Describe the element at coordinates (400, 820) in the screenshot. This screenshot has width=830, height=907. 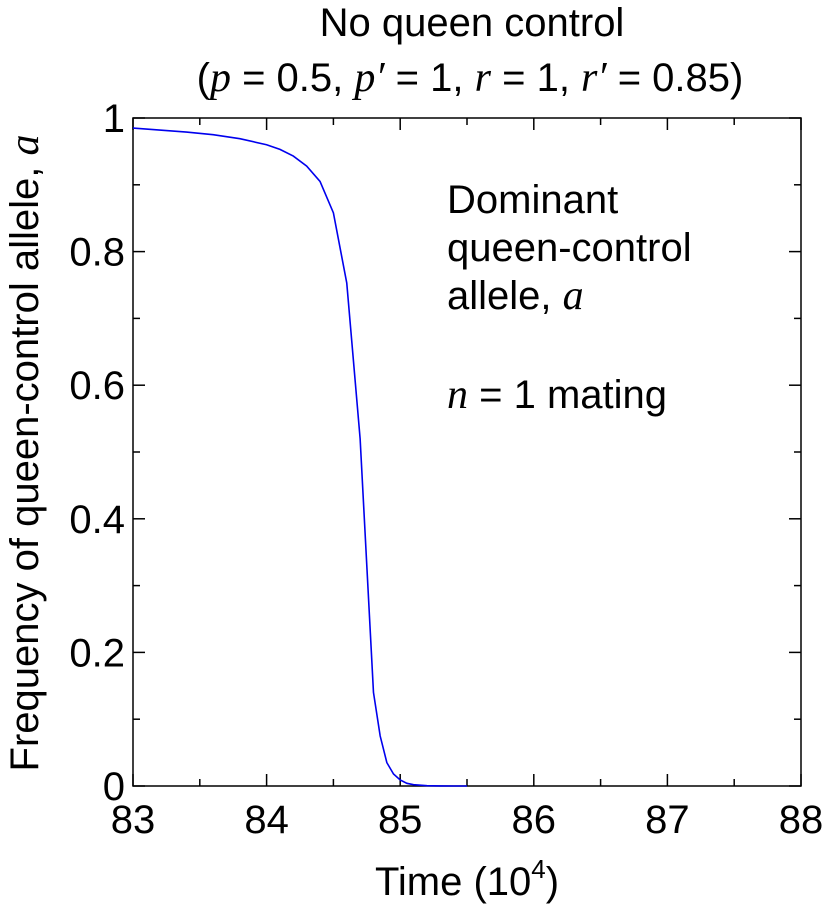
I see `x-tick-label: 85` at that location.